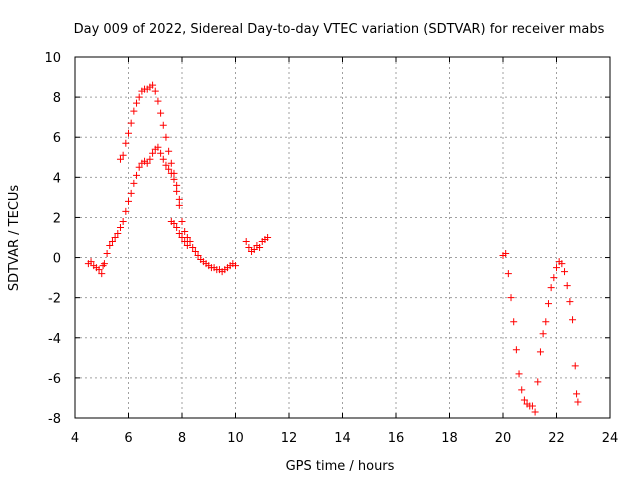  I want to click on x-tick-label: 8, so click(182, 438).